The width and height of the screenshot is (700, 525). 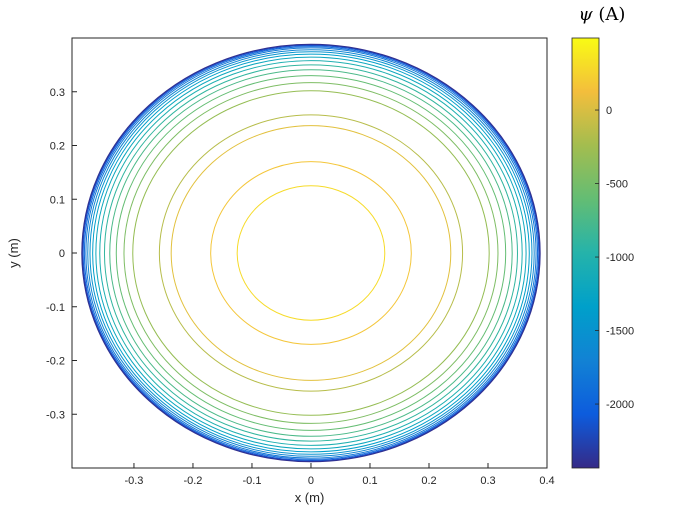 What do you see at coordinates (609, 111) in the screenshot?
I see `colorbar-tick-label: 0` at bounding box center [609, 111].